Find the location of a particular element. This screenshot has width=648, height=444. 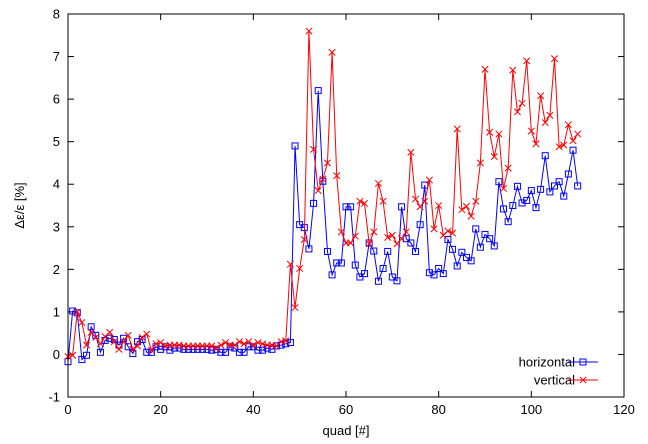

y-tick-label: 8 is located at coordinates (56, 14).